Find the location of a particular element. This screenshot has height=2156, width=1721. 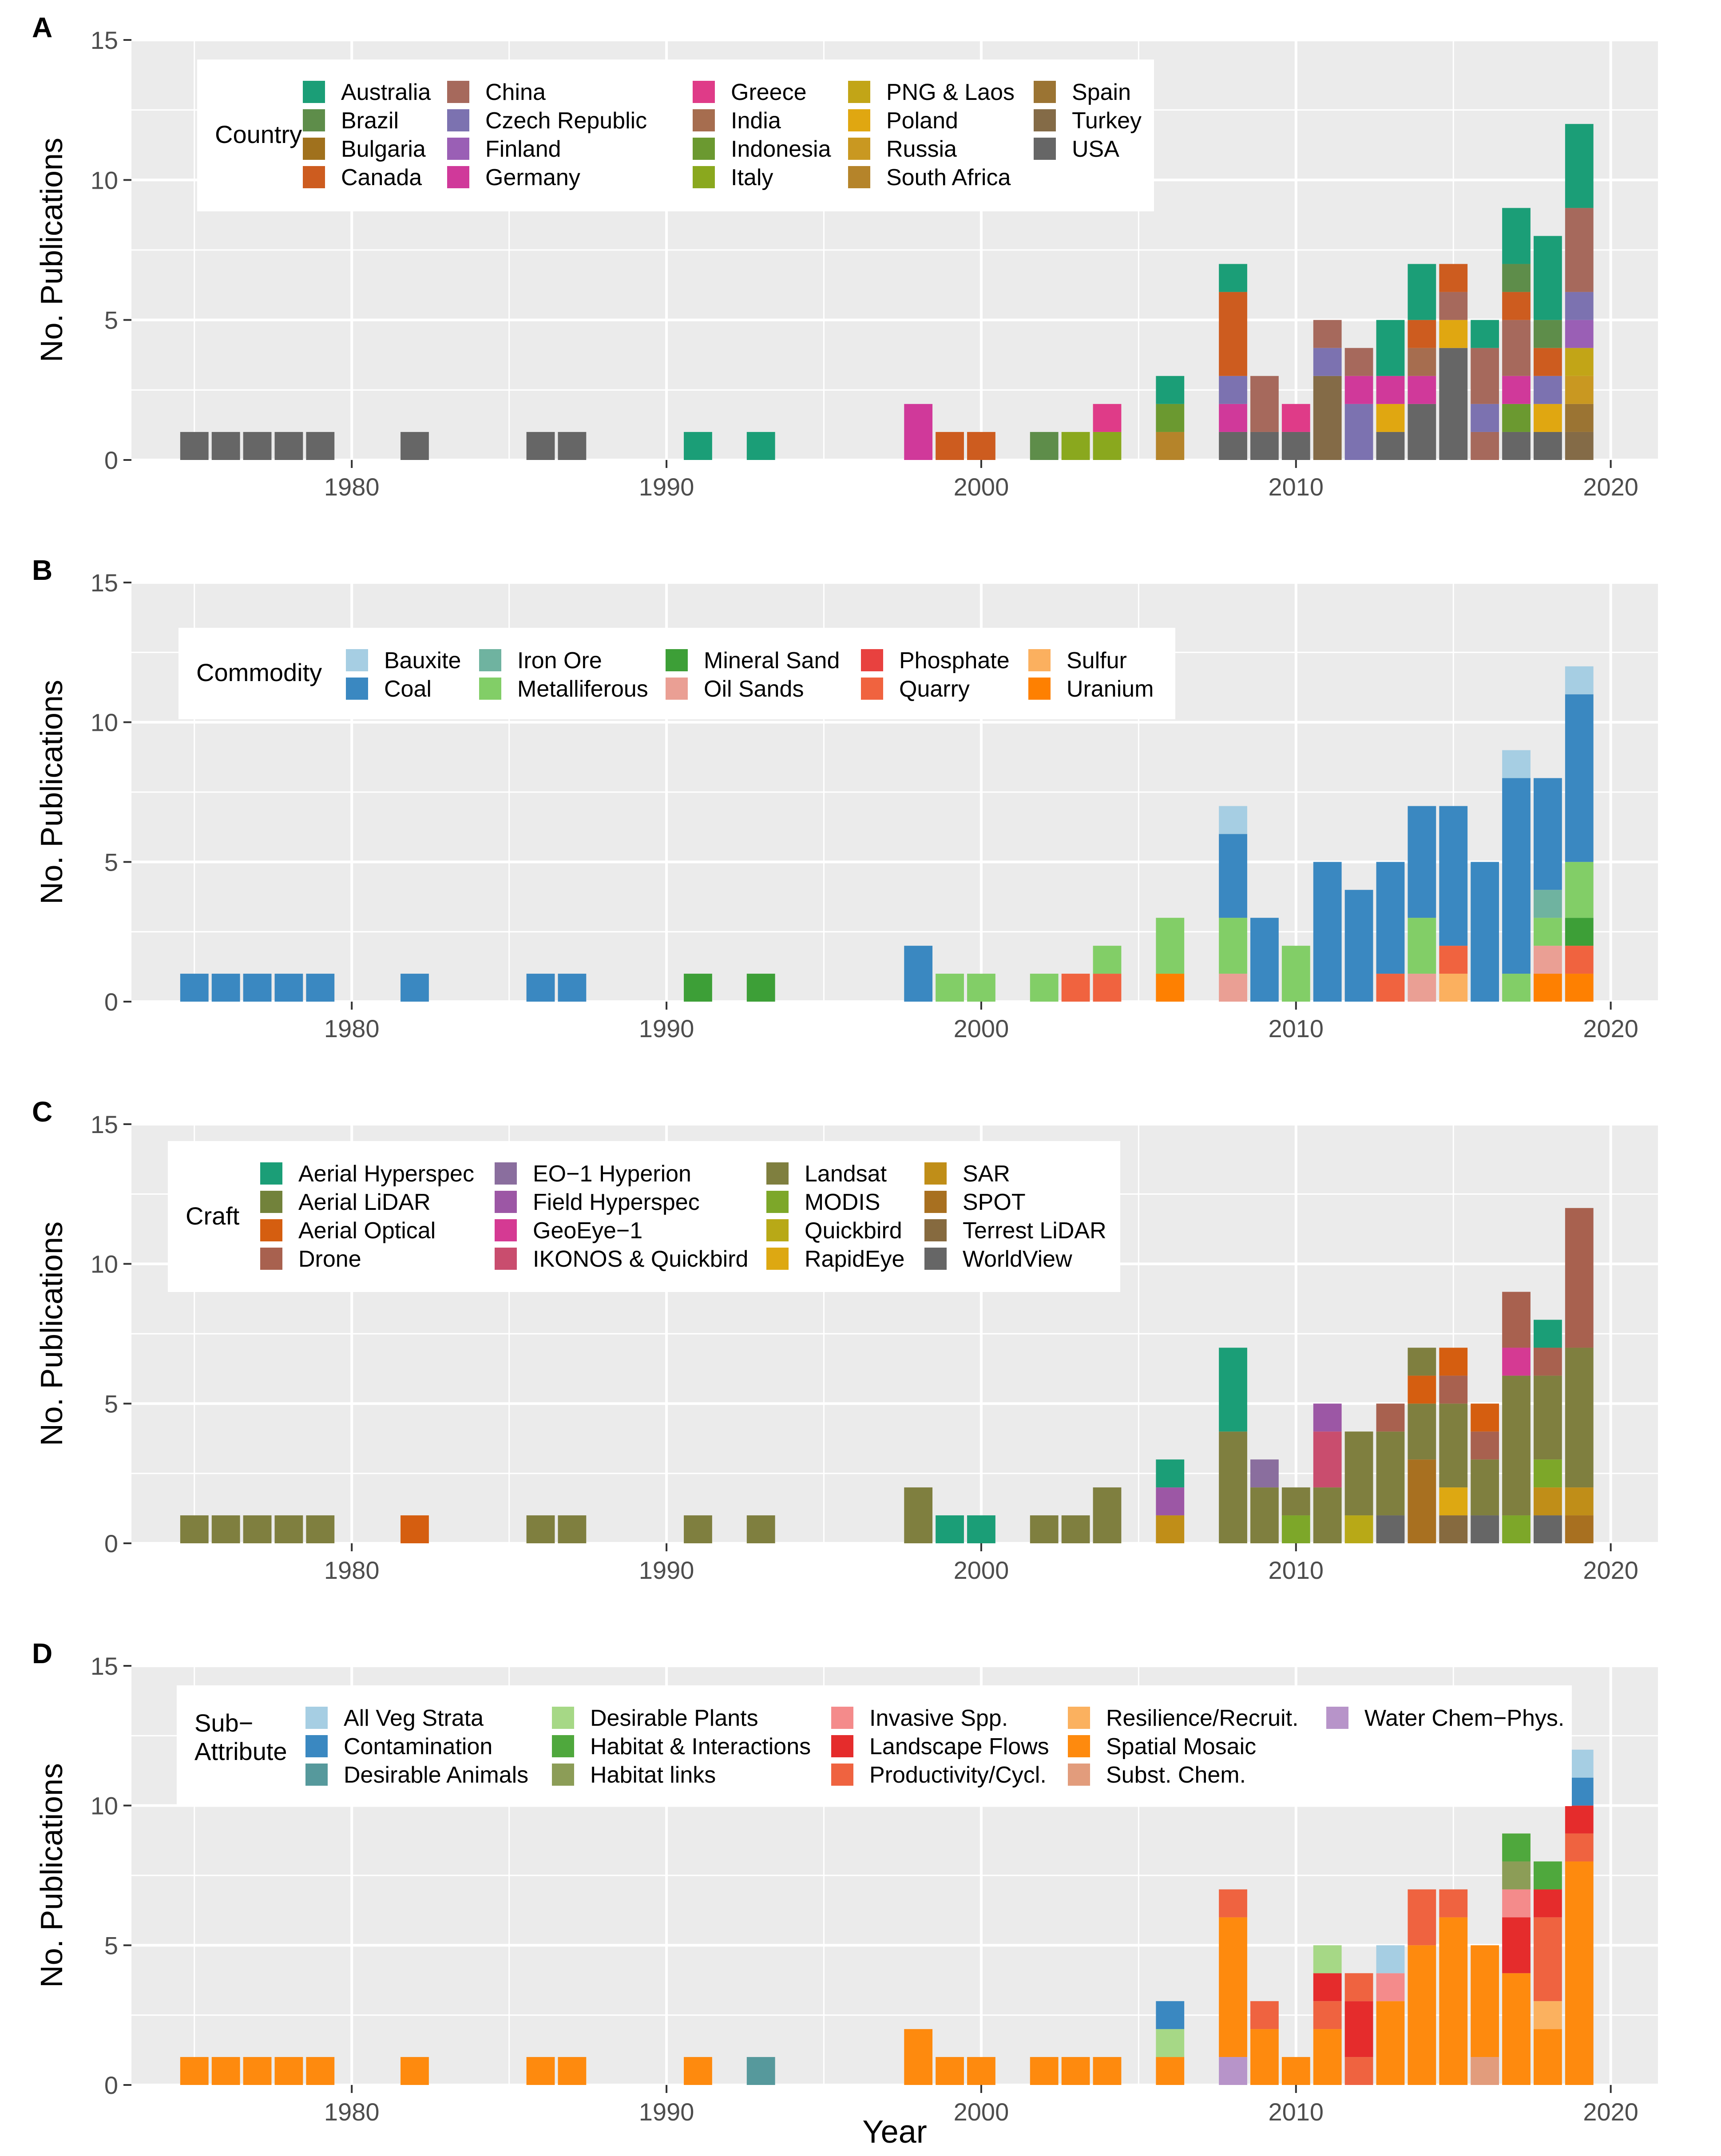

y-tick-label: 0 is located at coordinates (111, 1544).